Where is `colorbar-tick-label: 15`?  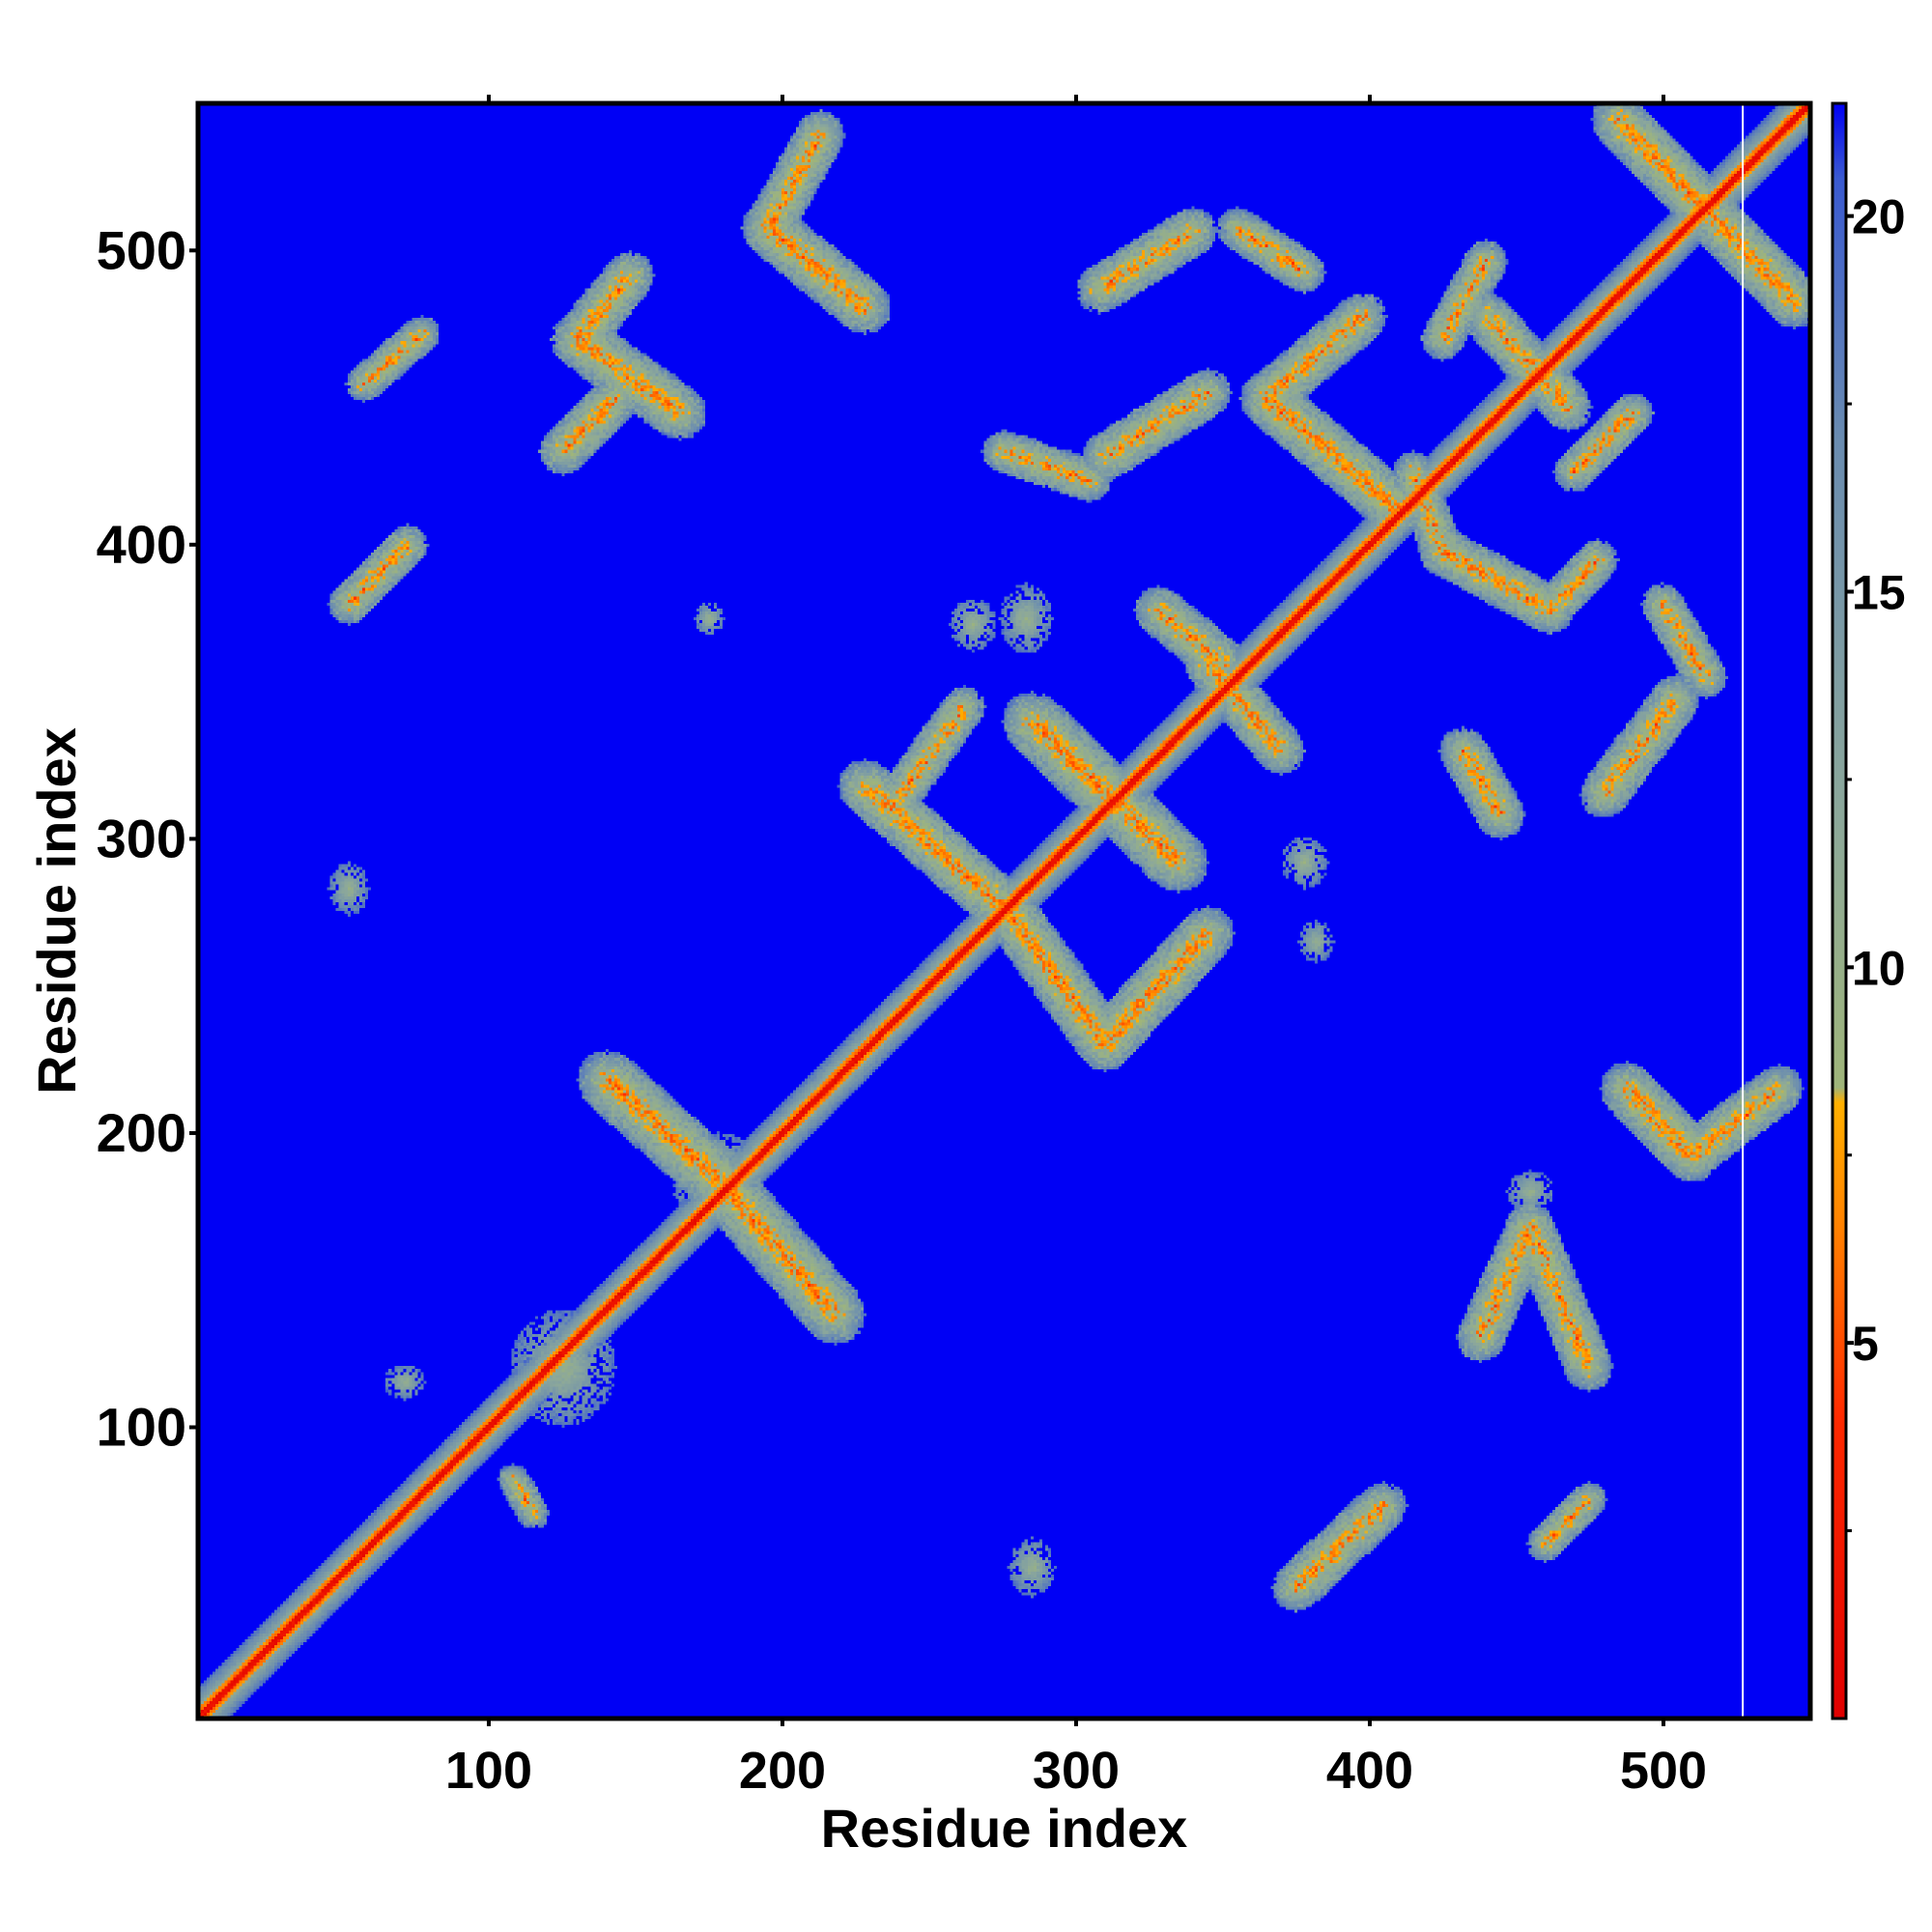
colorbar-tick-label: 15 is located at coordinates (1879, 592).